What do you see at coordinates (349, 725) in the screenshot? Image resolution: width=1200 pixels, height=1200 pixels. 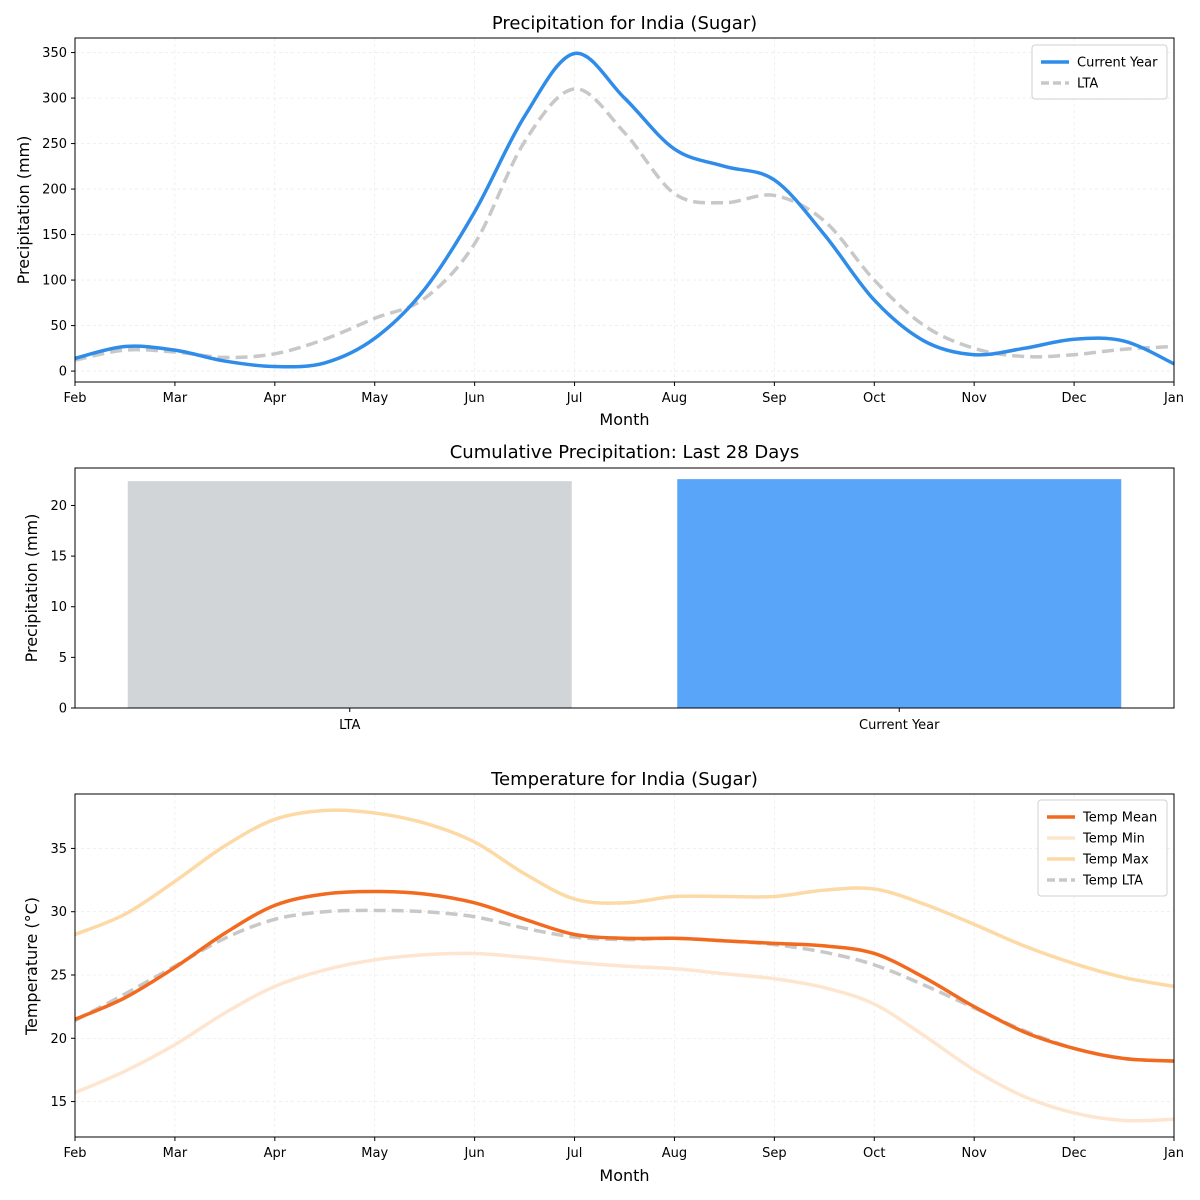 I see `x-tick-label: LTA` at bounding box center [349, 725].